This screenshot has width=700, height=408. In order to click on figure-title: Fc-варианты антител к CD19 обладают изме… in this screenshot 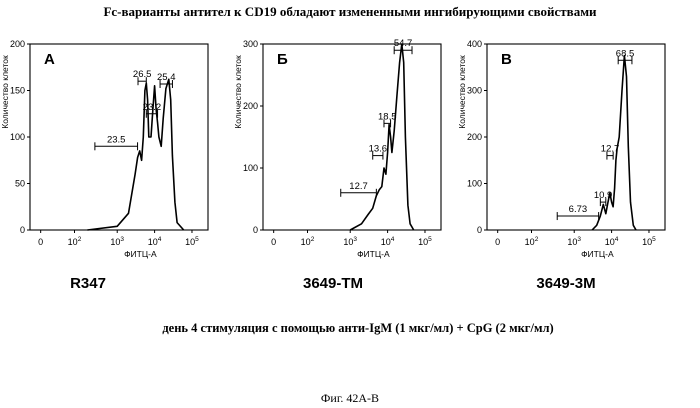, I will do `click(350, 11)`.